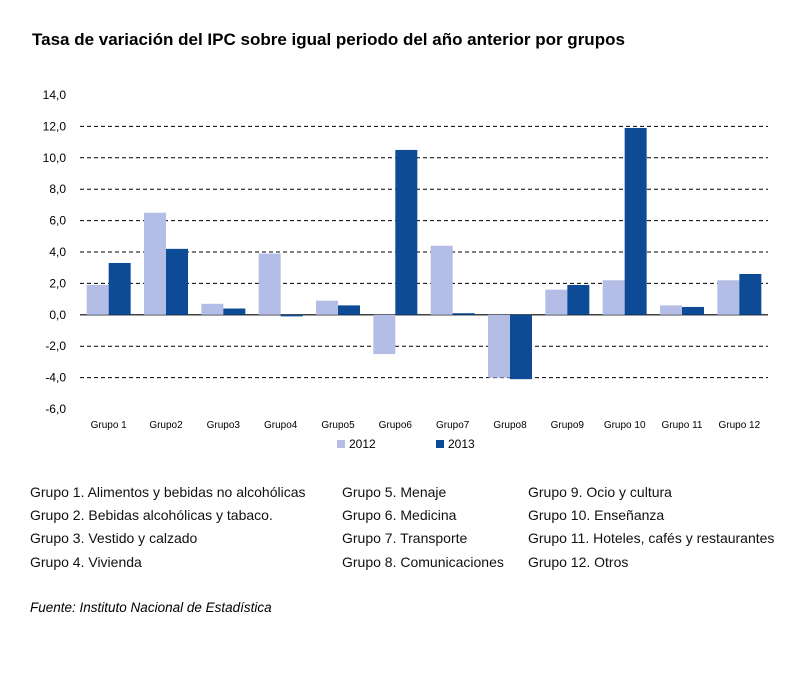 The width and height of the screenshot is (808, 675). What do you see at coordinates (57, 315) in the screenshot?
I see `y-tick-label: 0,0` at bounding box center [57, 315].